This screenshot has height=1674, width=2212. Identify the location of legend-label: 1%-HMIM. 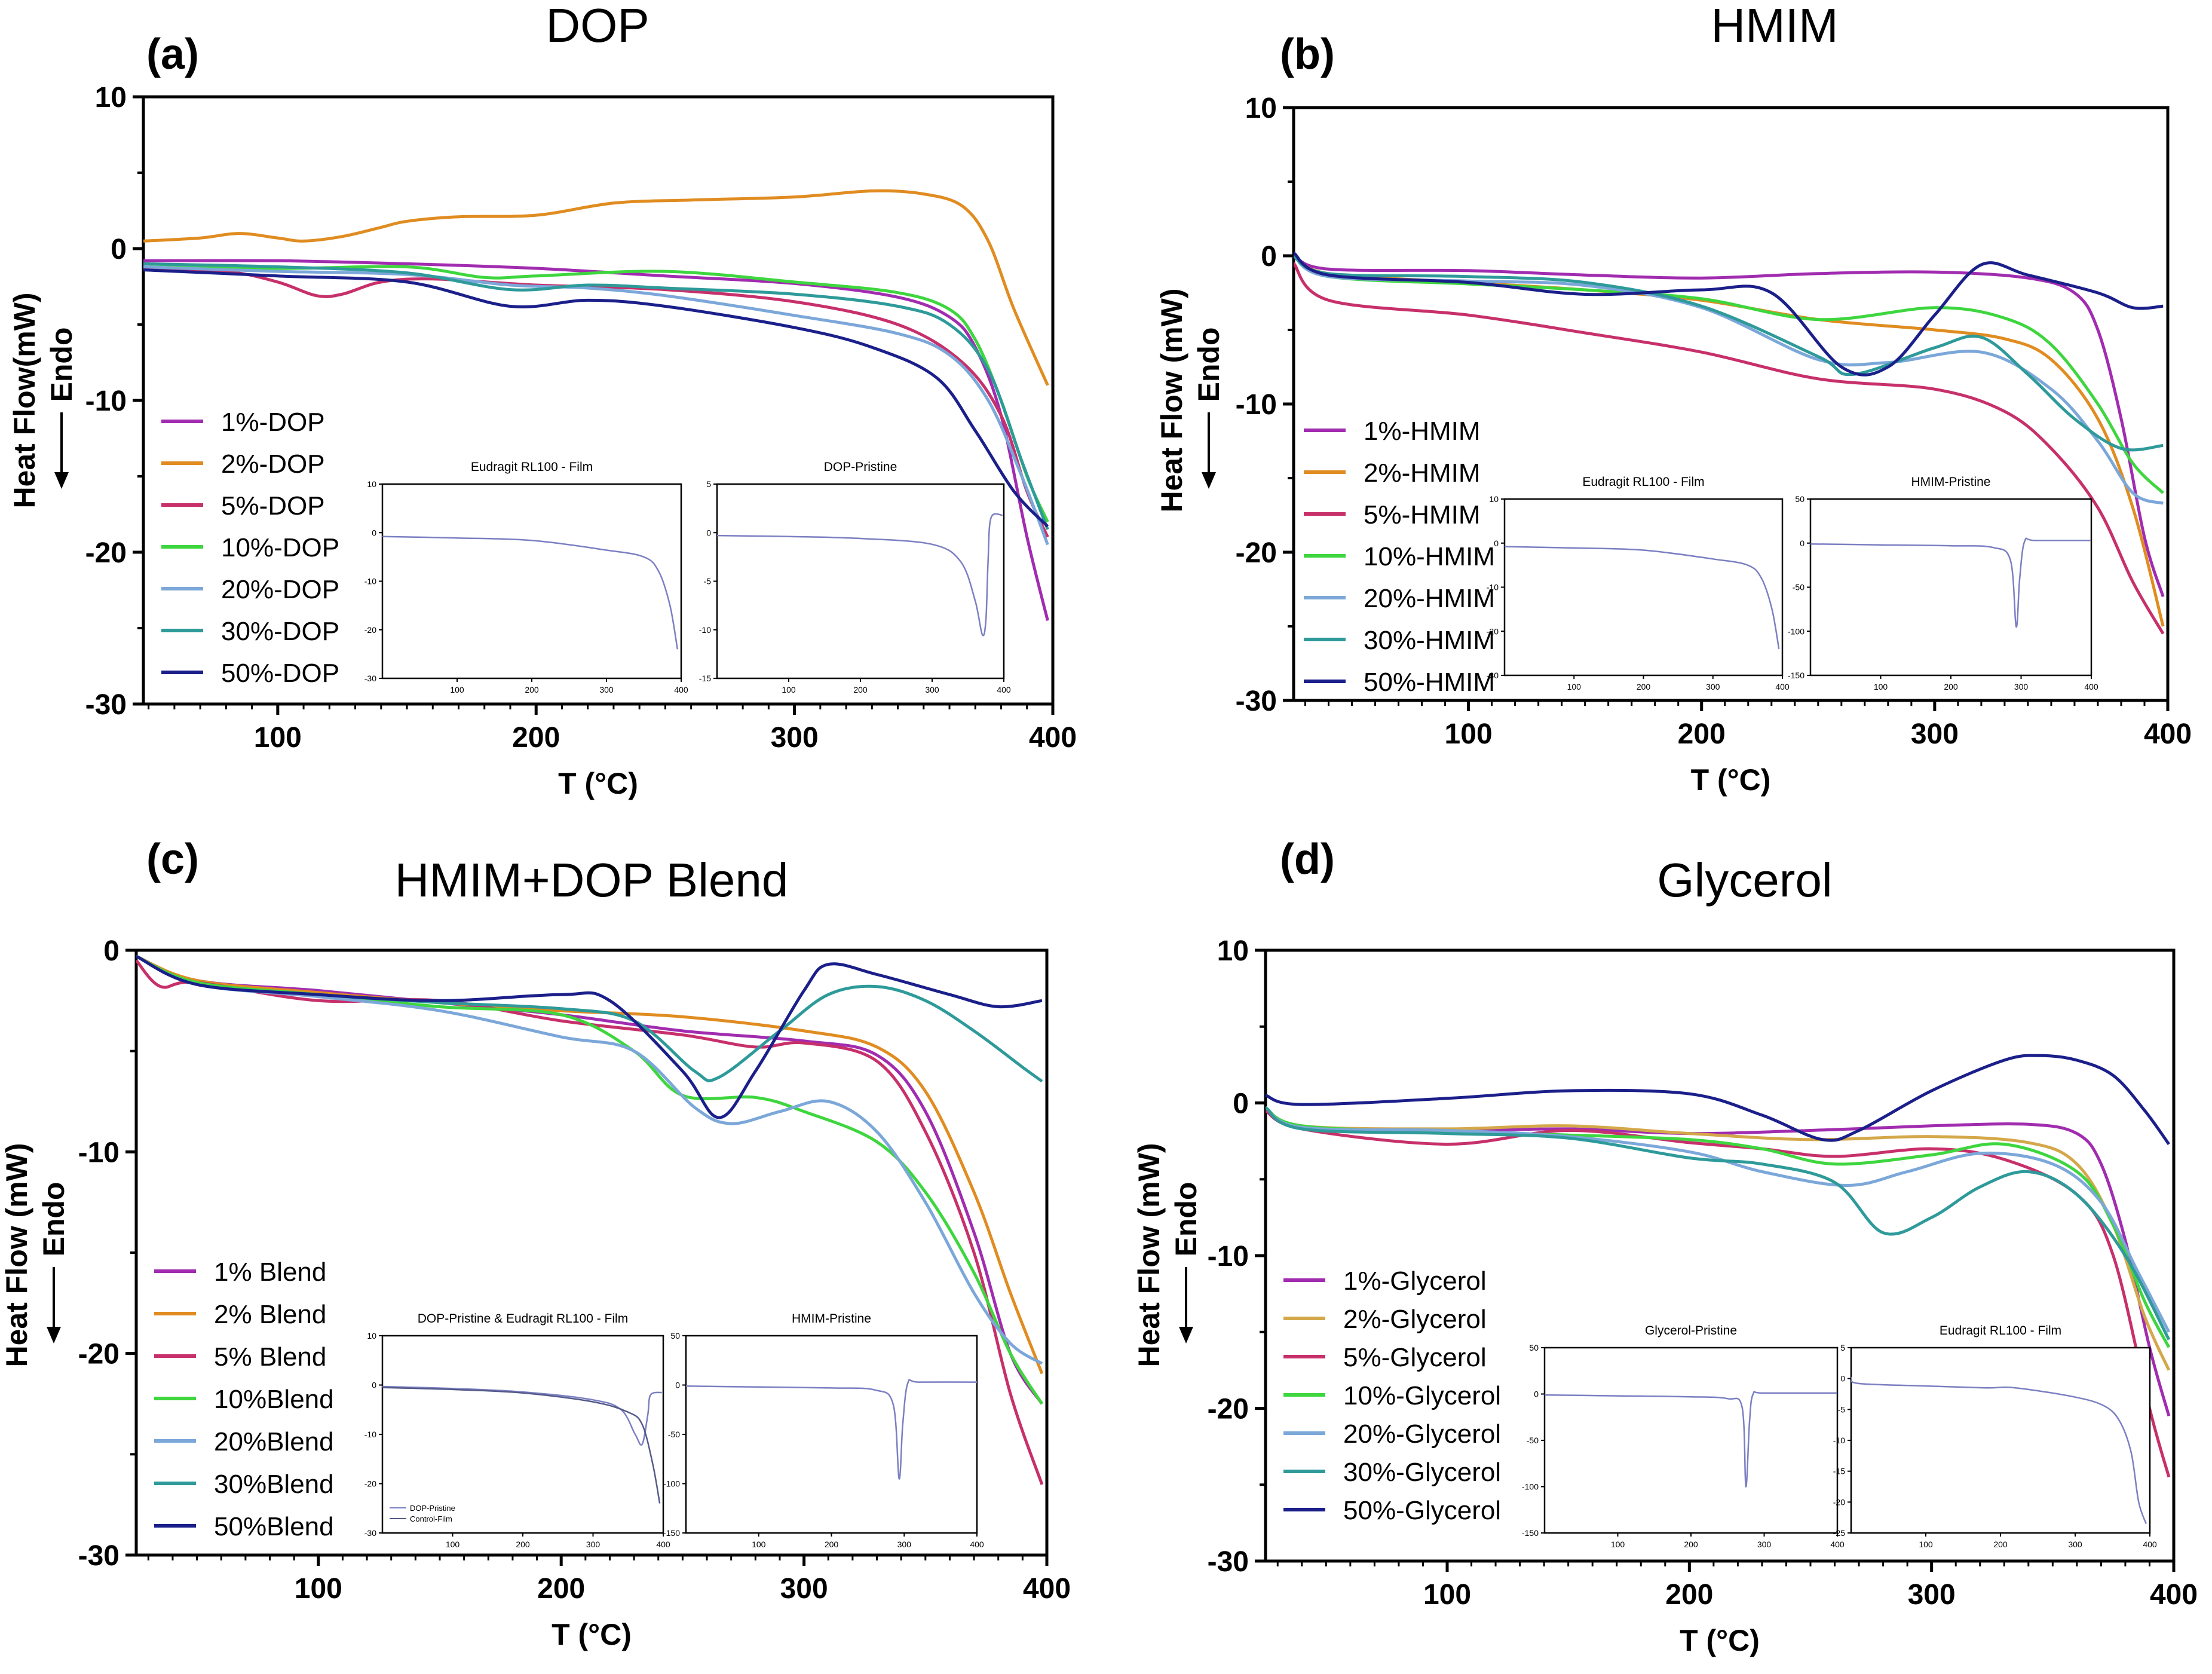
(1423, 431).